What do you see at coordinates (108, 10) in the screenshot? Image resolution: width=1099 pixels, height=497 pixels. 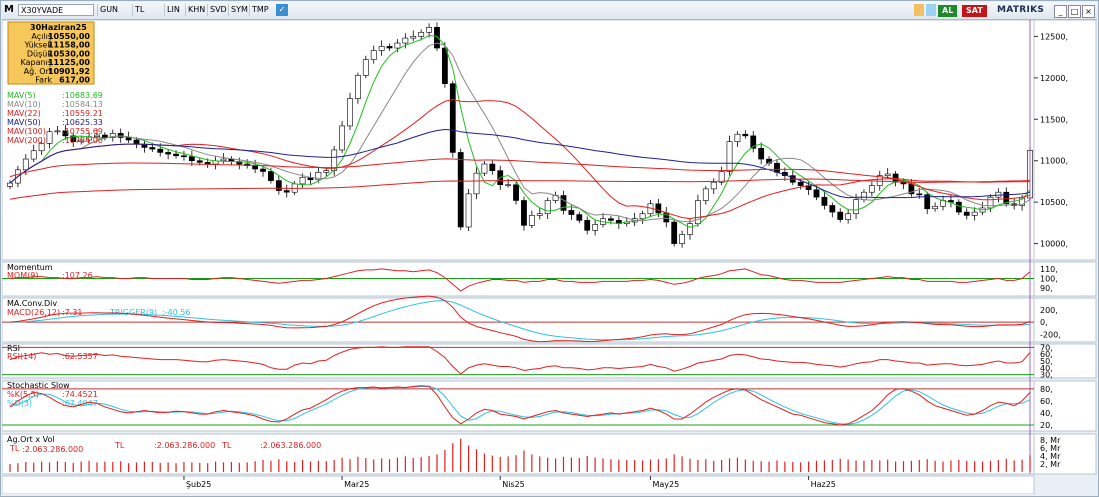 I see `timeframe-button: GUN` at bounding box center [108, 10].